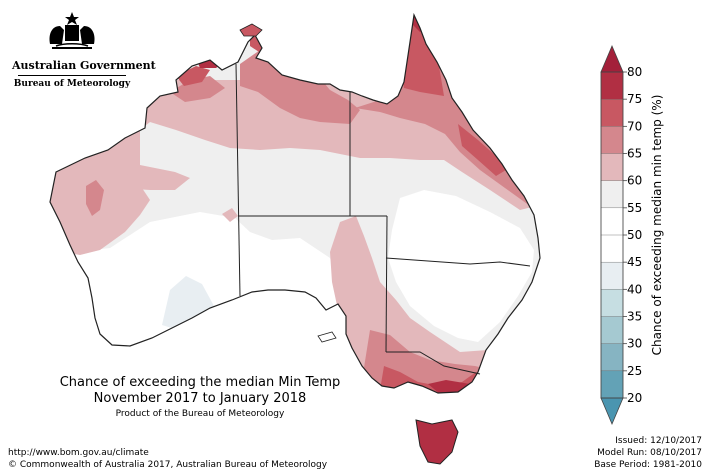  What do you see at coordinates (634, 154) in the screenshot?
I see `colorbar-tick-label: 65` at bounding box center [634, 154].